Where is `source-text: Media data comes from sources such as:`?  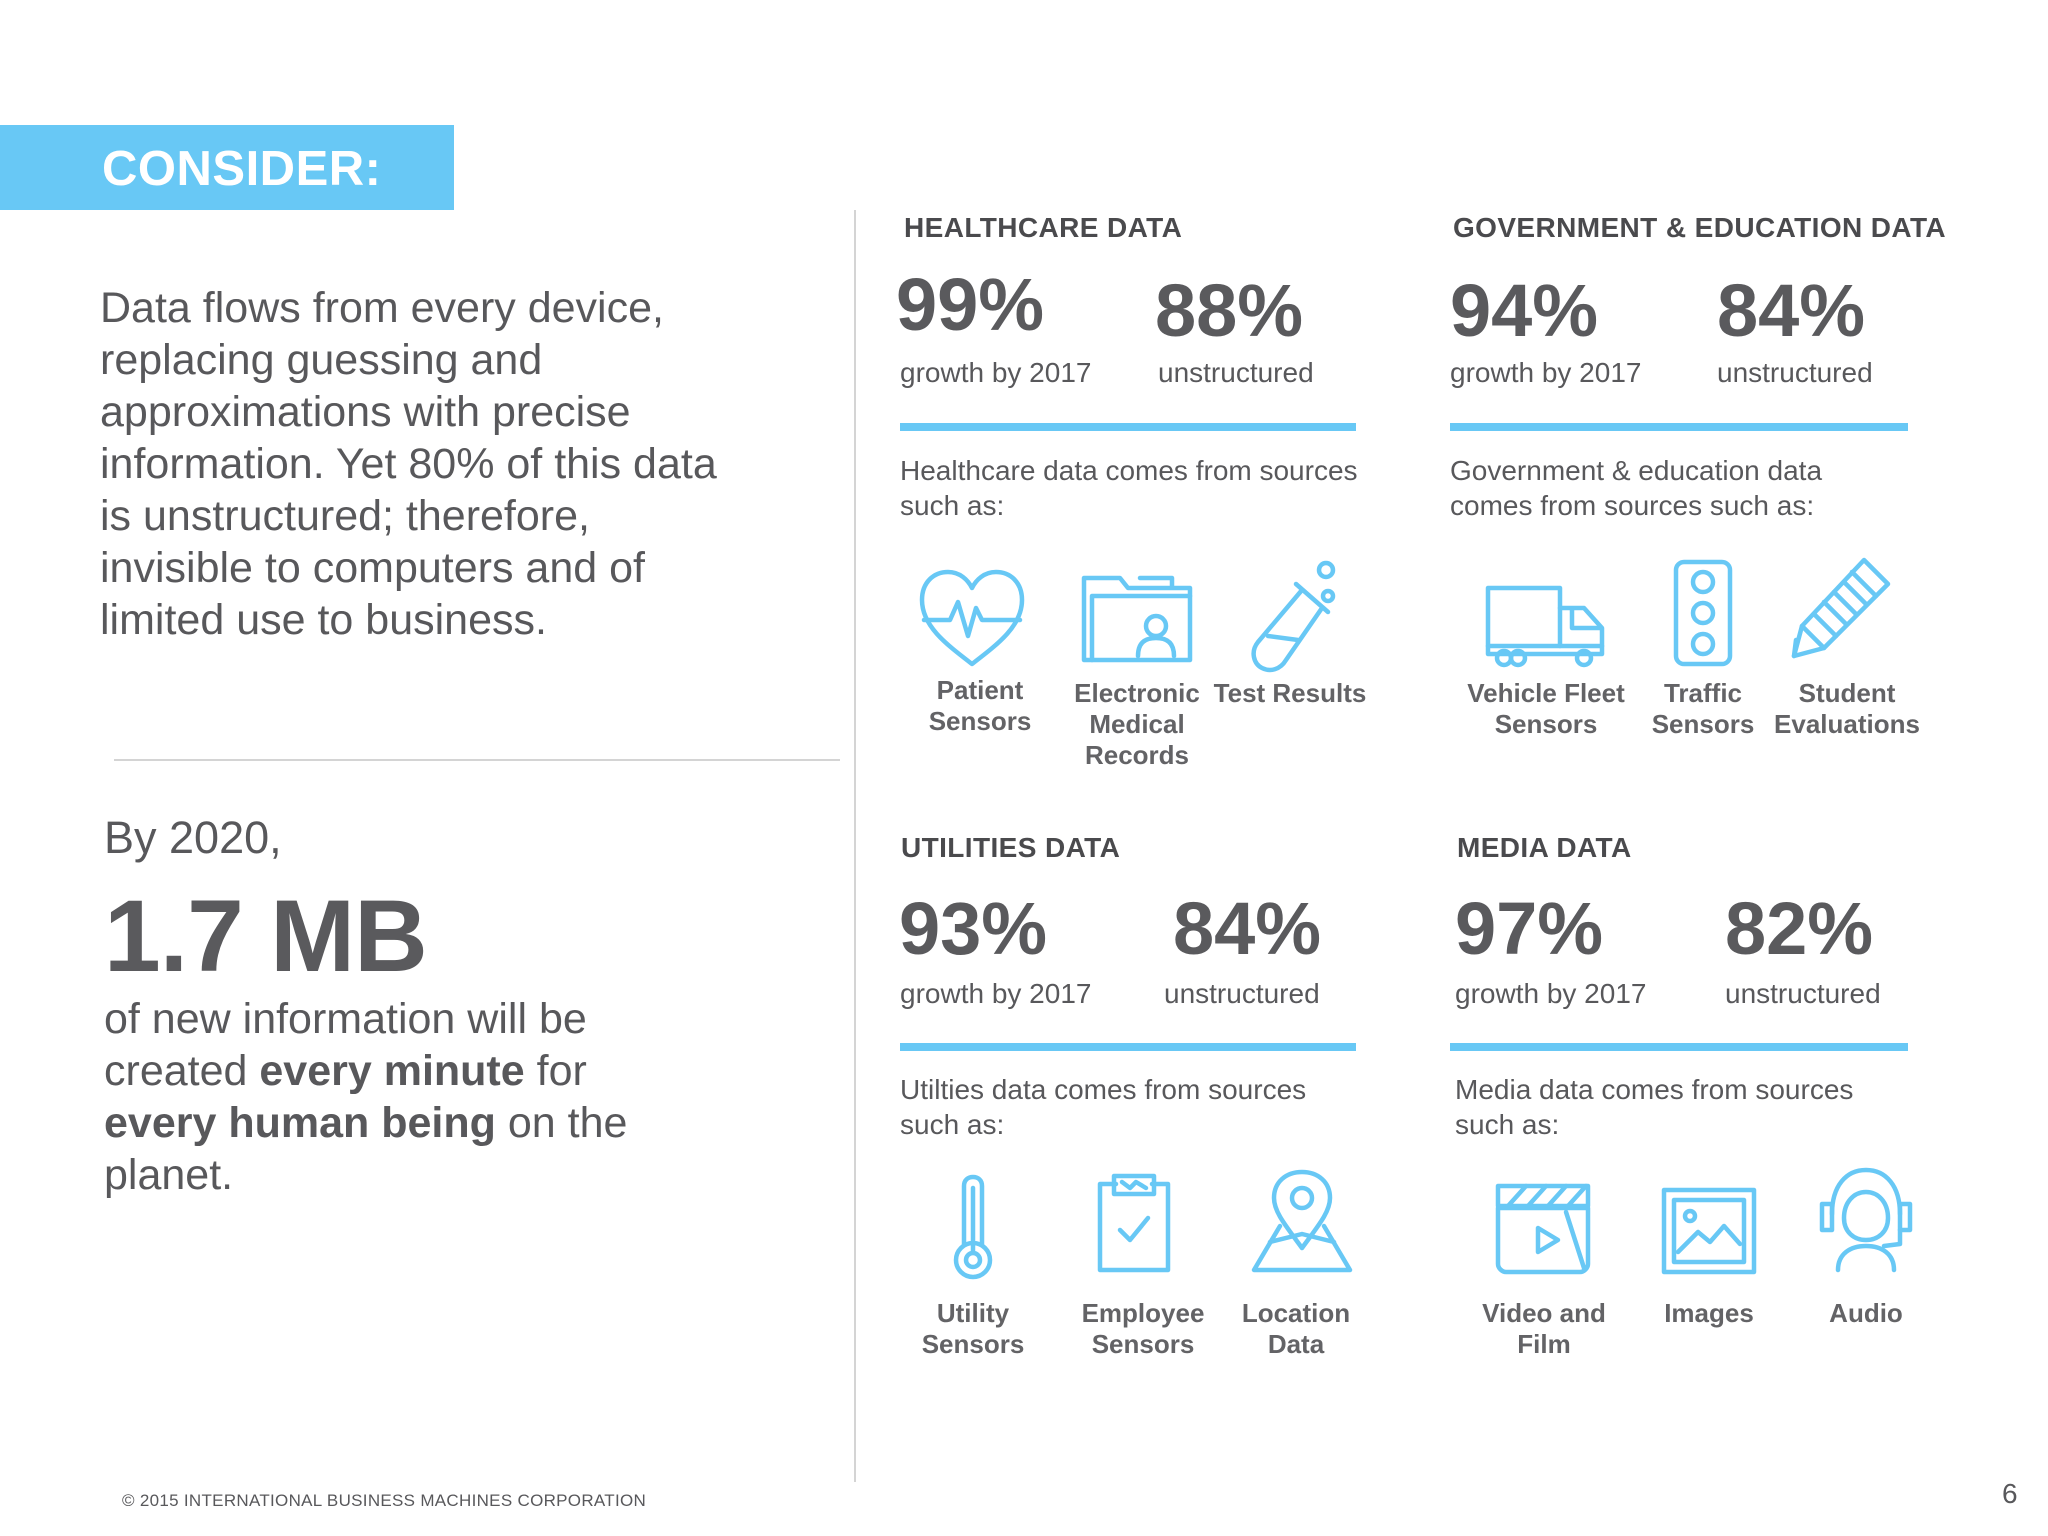
source-text: Media data comes from sources such as: is located at coordinates (1654, 1107).